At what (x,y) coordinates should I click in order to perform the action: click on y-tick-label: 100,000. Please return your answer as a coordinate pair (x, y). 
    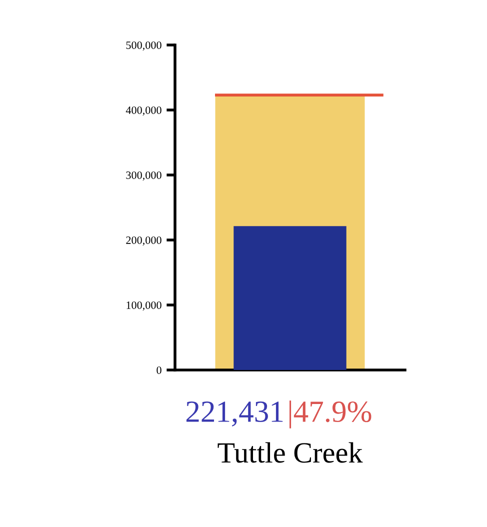
    Looking at the image, I should click on (144, 306).